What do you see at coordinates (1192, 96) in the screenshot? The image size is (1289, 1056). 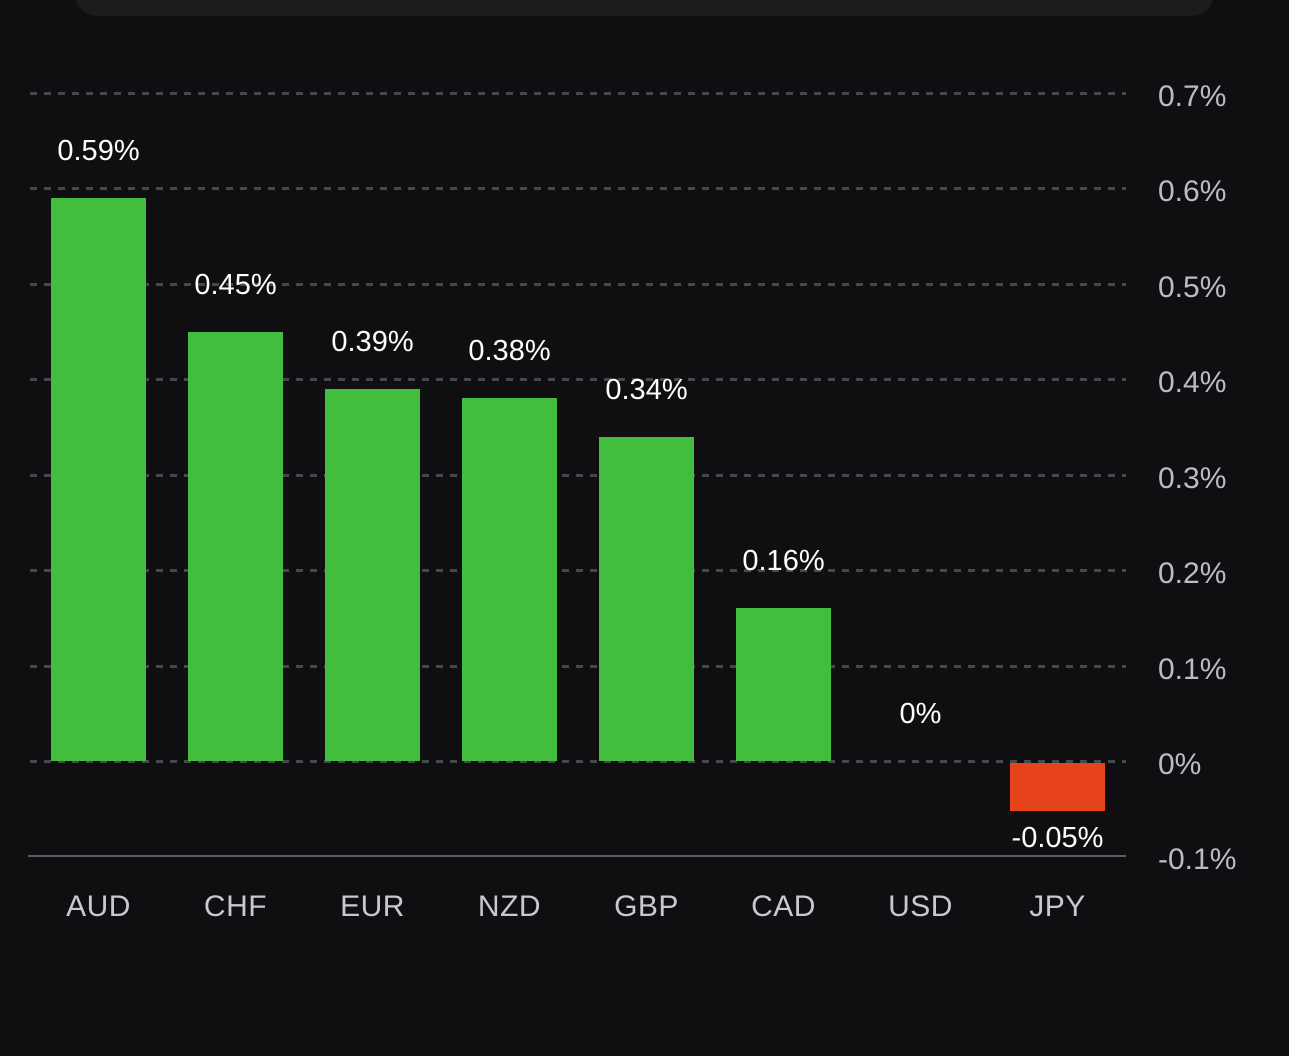 I see `y-tick-label: 0.7%` at bounding box center [1192, 96].